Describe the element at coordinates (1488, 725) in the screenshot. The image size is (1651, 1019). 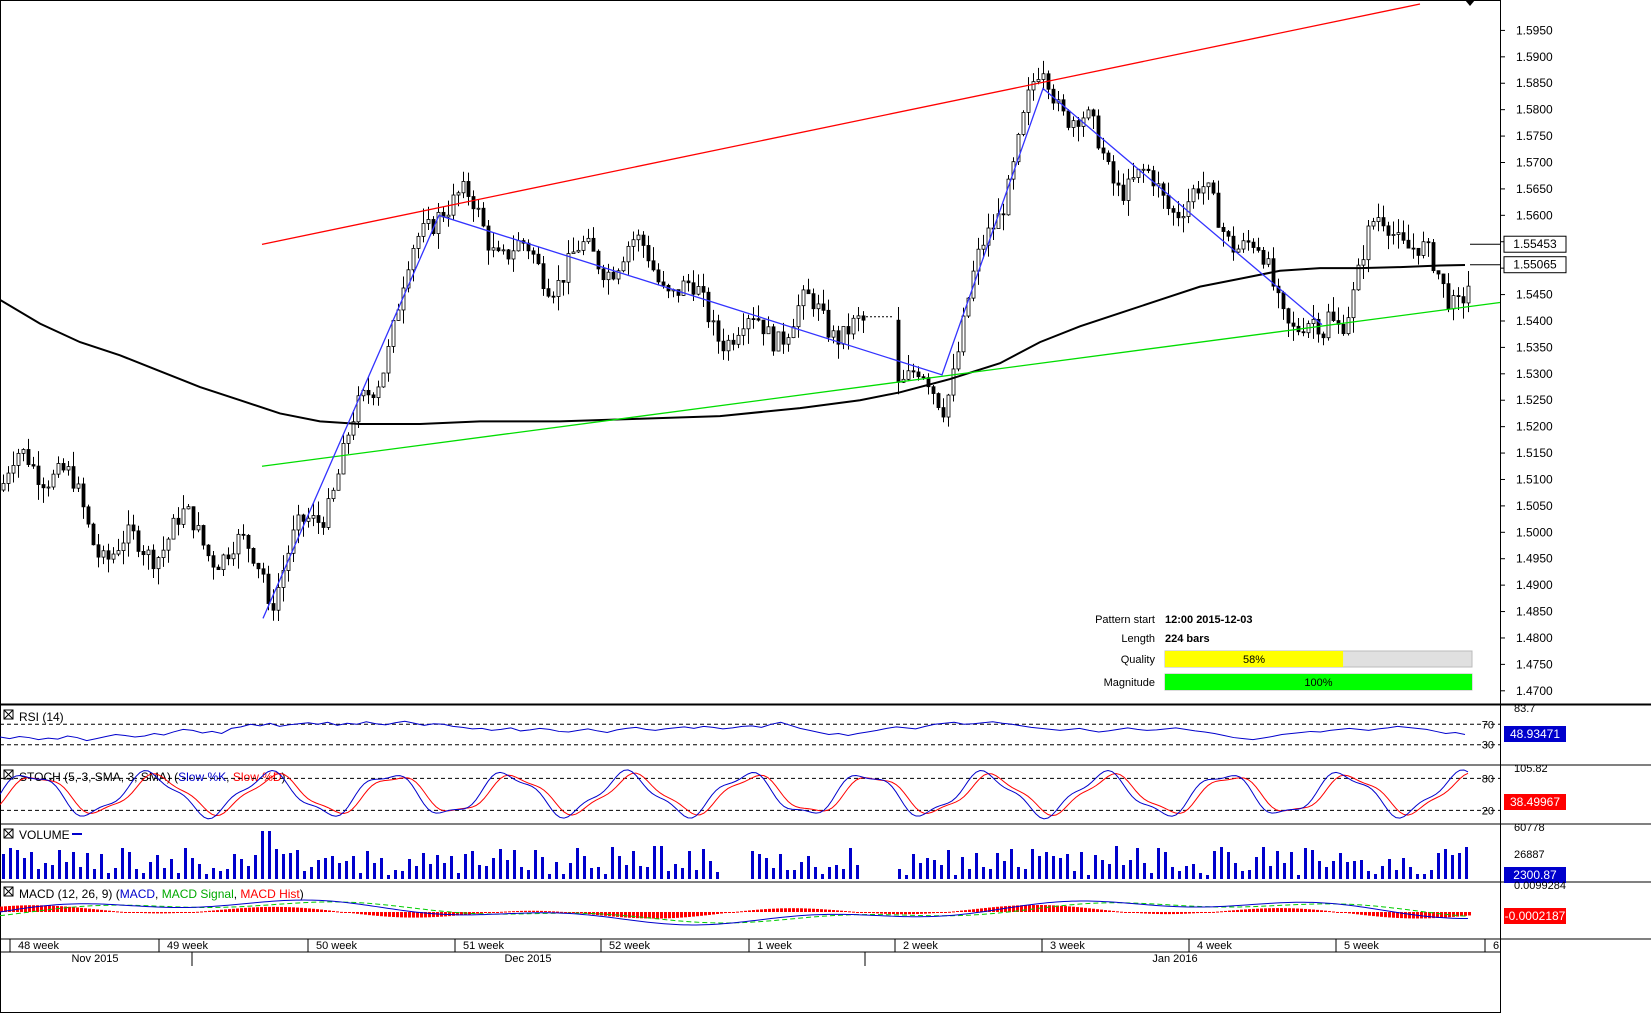
I see `rsi-level-label: 70` at that location.